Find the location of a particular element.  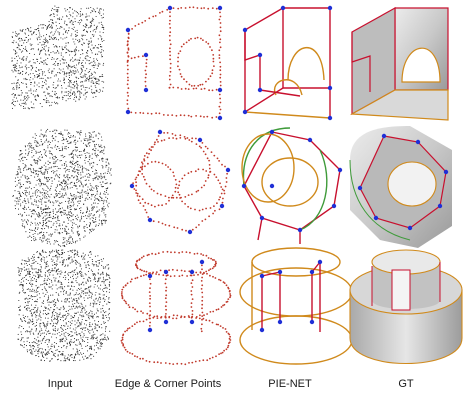

row2-edge-points is located at coordinates (180, 182).